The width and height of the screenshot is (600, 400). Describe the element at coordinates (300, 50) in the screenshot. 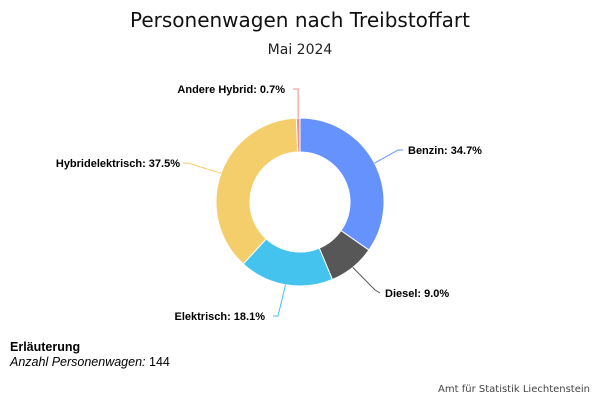

I see `chart-subtitle: Mai 2024` at that location.